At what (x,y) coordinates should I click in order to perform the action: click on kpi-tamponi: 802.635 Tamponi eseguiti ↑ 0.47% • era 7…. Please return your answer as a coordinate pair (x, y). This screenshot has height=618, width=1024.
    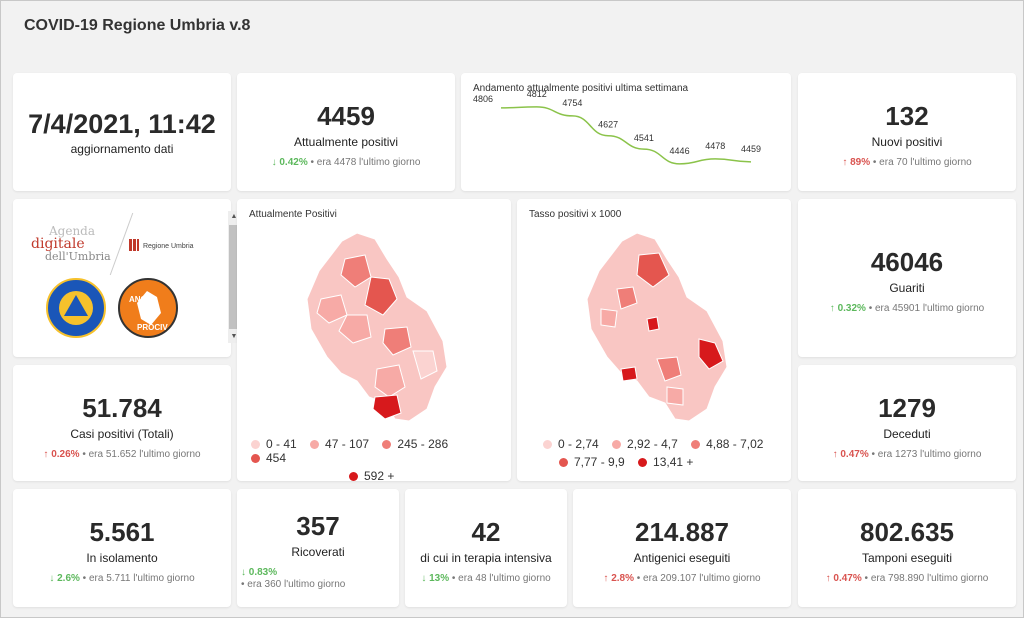
    Looking at the image, I should click on (907, 548).